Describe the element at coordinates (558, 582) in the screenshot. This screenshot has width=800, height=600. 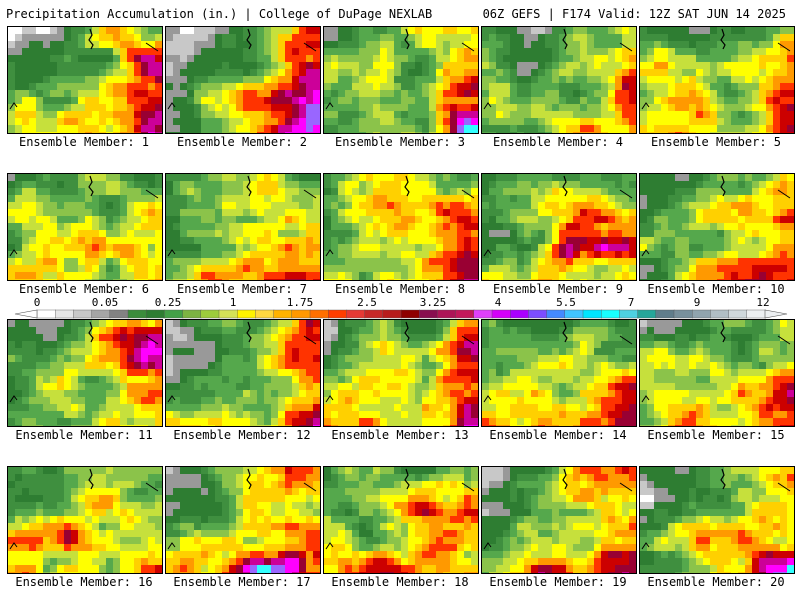
I see `member-label-19: Ensemble Member: 19` at that location.